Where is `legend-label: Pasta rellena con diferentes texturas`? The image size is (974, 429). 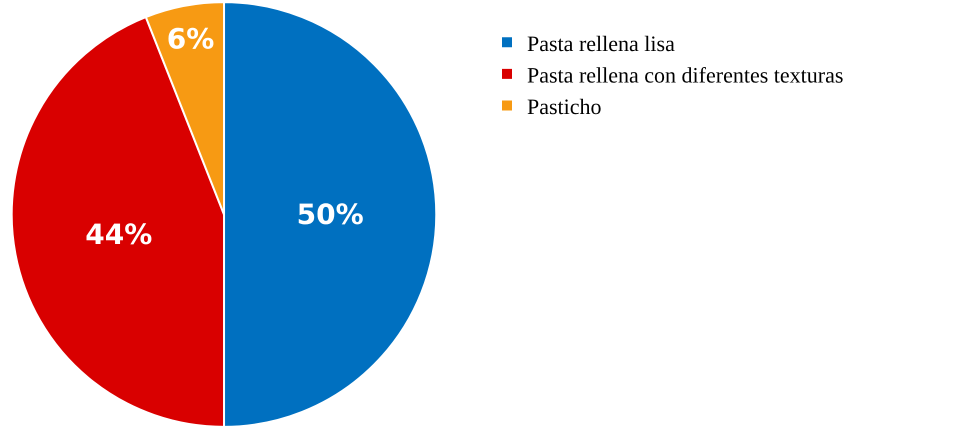
legend-label: Pasta rellena con diferentes texturas is located at coordinates (685, 75).